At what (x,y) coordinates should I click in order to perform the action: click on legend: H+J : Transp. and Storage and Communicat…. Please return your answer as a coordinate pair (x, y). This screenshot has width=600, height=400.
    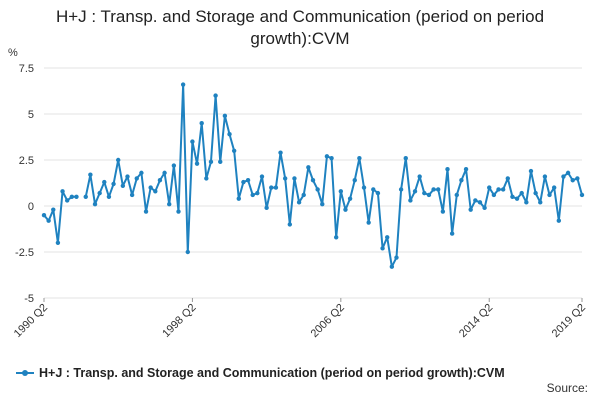
    Looking at the image, I should click on (260, 373).